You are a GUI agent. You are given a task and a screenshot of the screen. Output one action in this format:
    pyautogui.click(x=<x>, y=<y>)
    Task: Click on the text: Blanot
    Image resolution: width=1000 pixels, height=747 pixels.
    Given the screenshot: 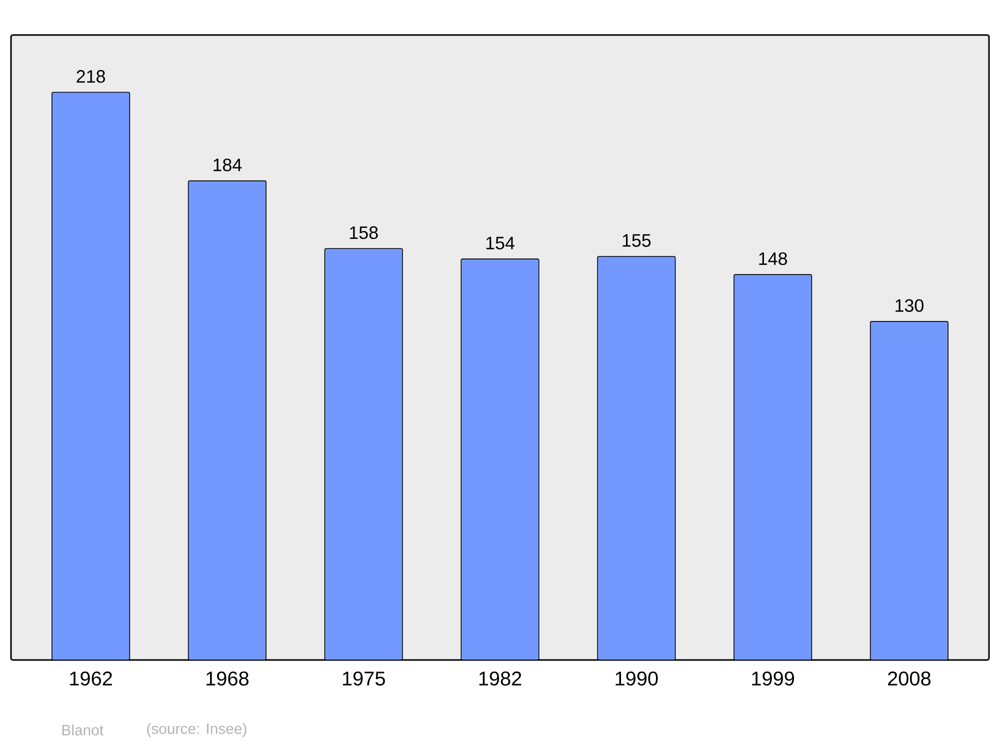 What is the action you would take?
    pyautogui.click(x=83, y=730)
    